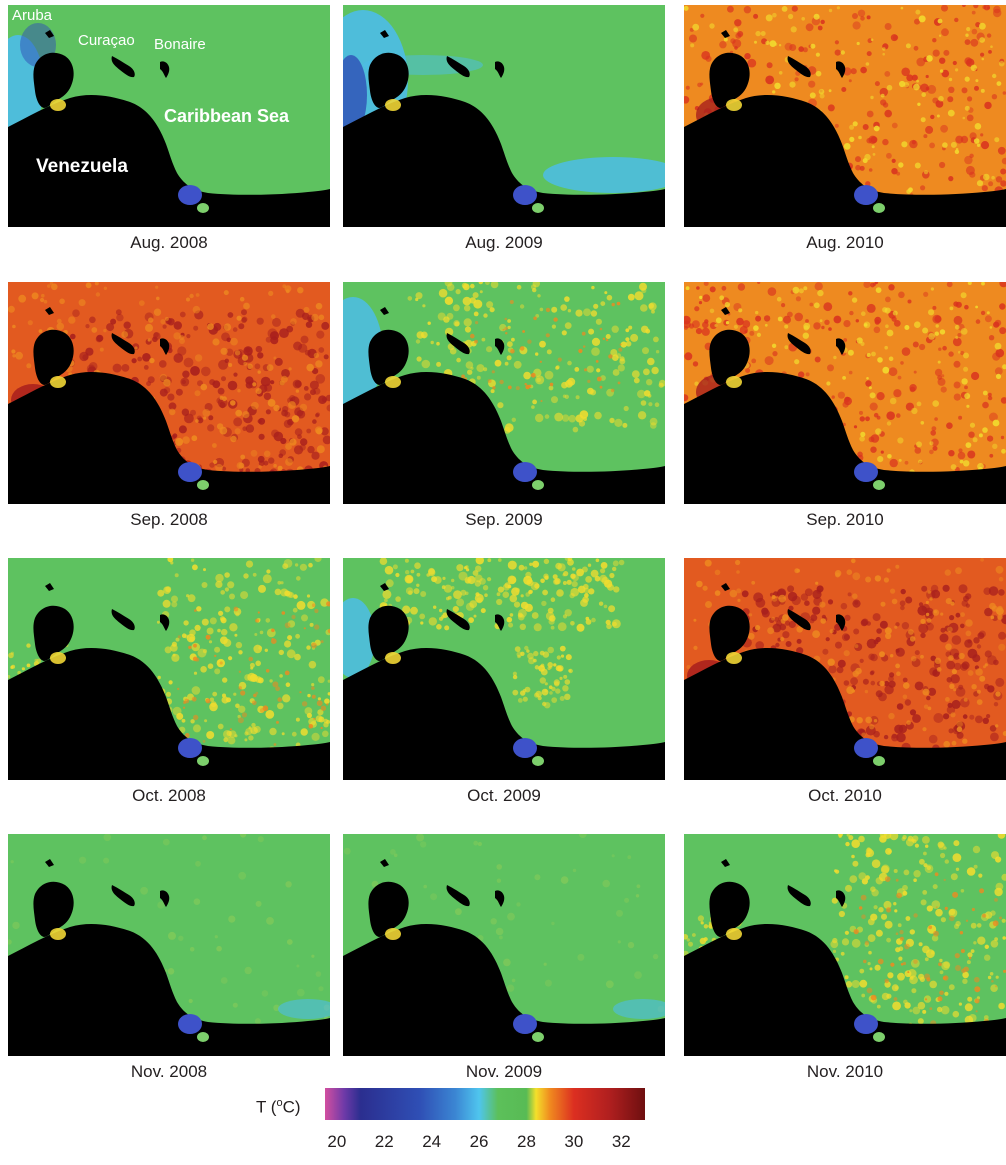  Describe the element at coordinates (574, 1141) in the screenshot. I see `colorbar-tick-label: 30` at that location.